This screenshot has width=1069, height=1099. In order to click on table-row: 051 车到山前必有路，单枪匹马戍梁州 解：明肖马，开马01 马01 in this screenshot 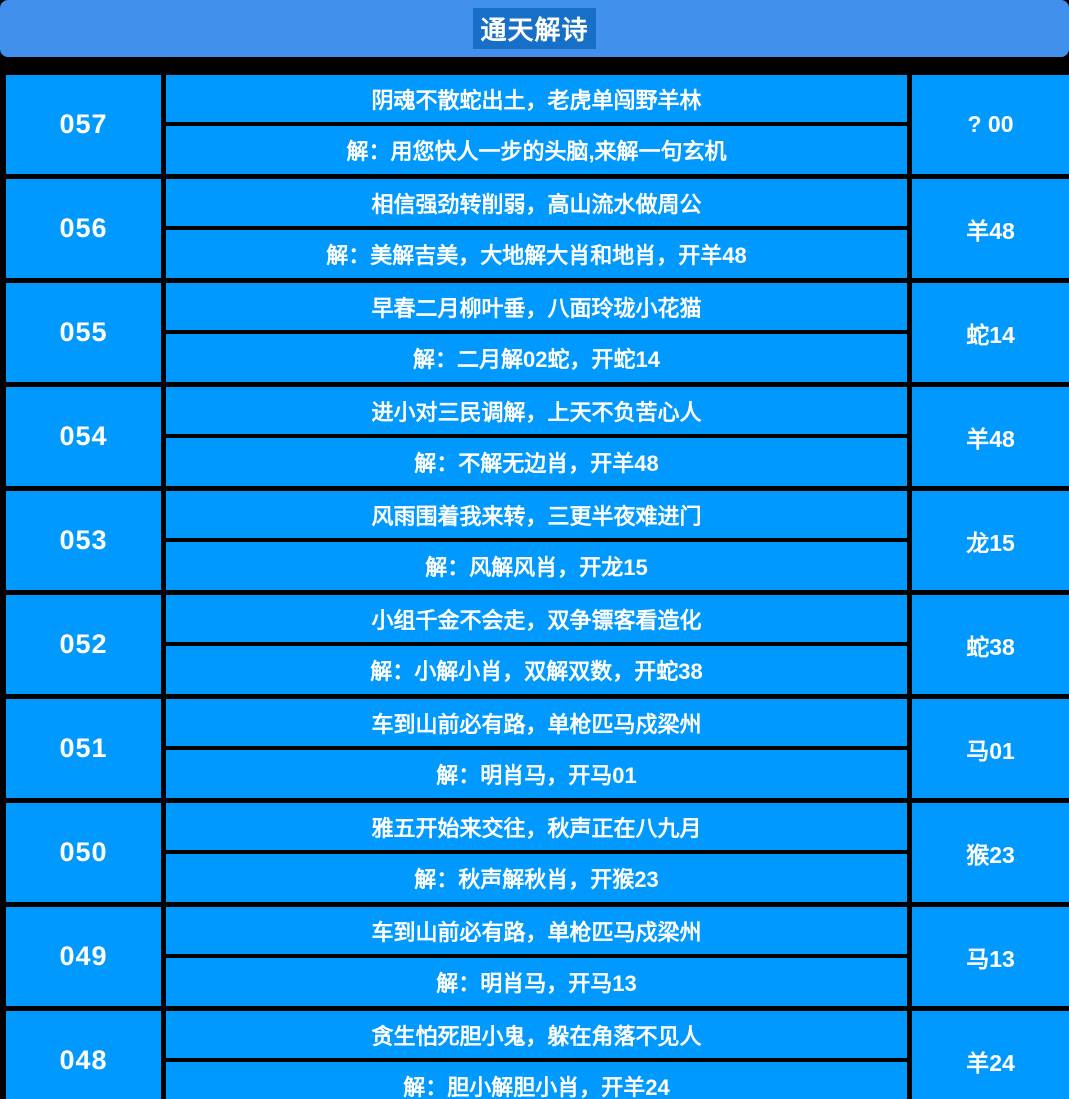, I will do `click(537, 748)`.